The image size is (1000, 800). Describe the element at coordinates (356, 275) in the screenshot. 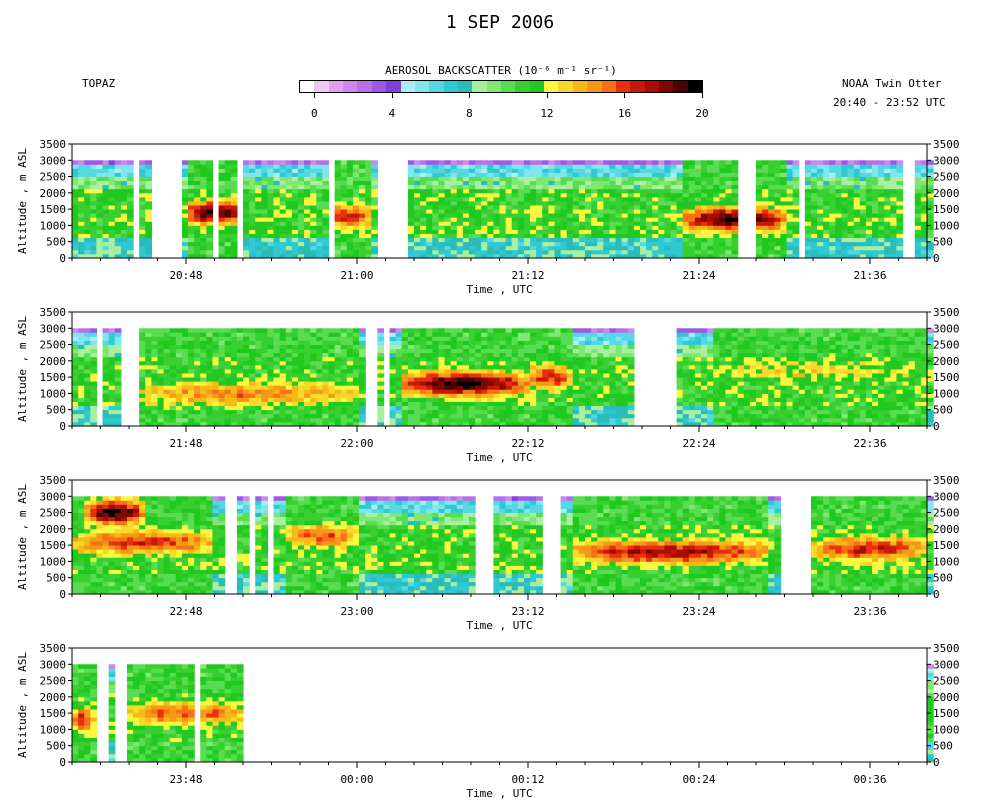

I see `x-tick-label: 21:00` at that location.